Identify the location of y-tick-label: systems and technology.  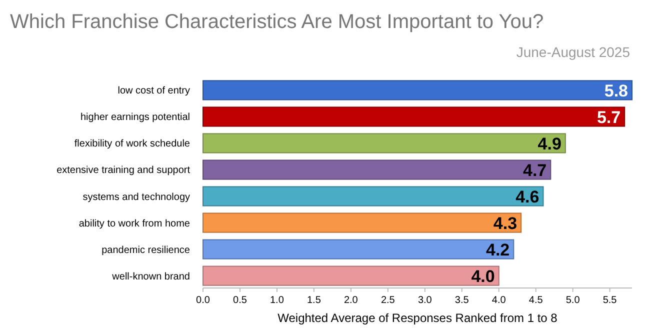
(136, 197).